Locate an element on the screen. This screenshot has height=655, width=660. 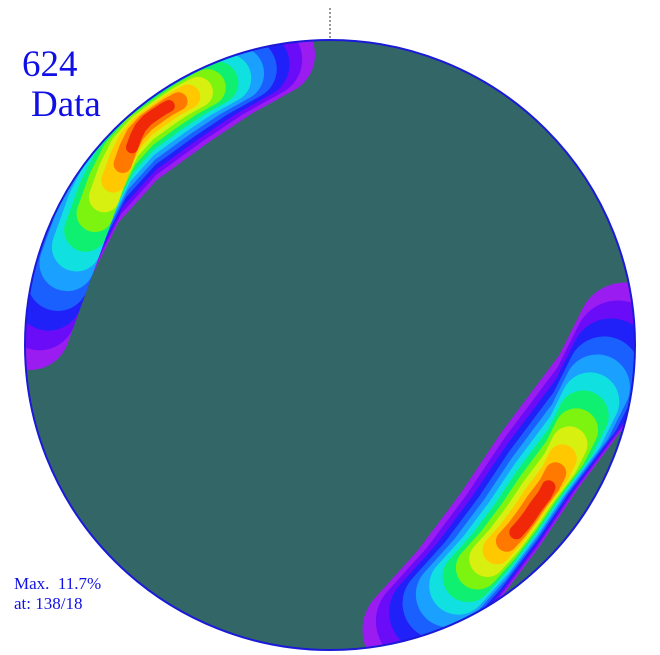
max-density-value: 11.7% is located at coordinates (79, 583).